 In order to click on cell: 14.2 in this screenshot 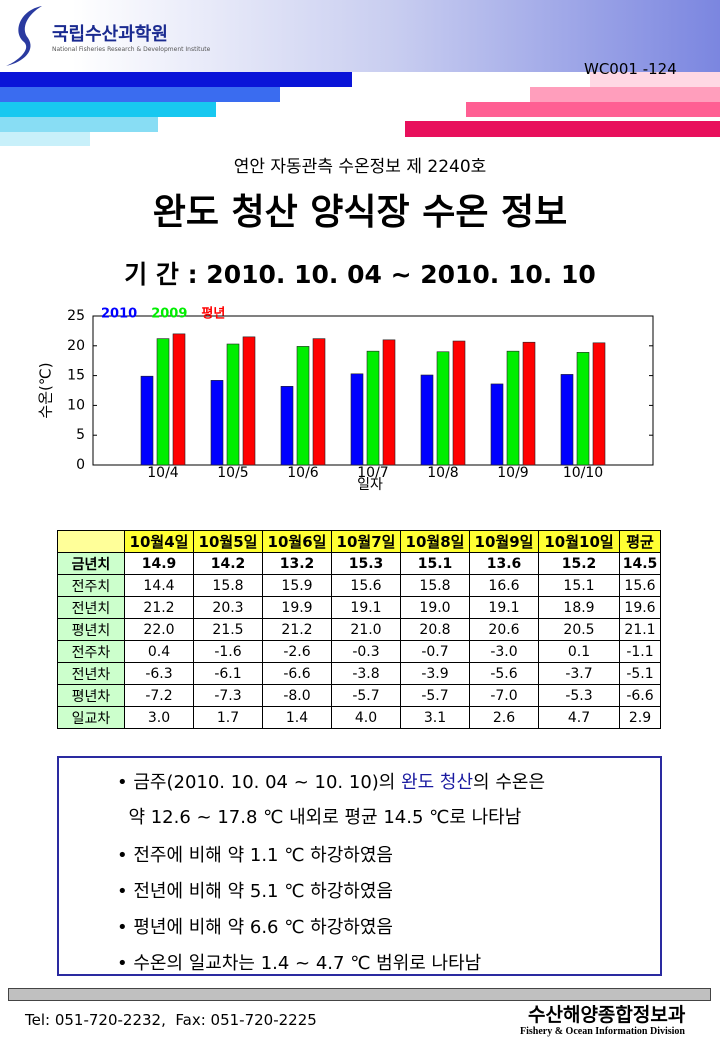, I will do `click(228, 563)`.